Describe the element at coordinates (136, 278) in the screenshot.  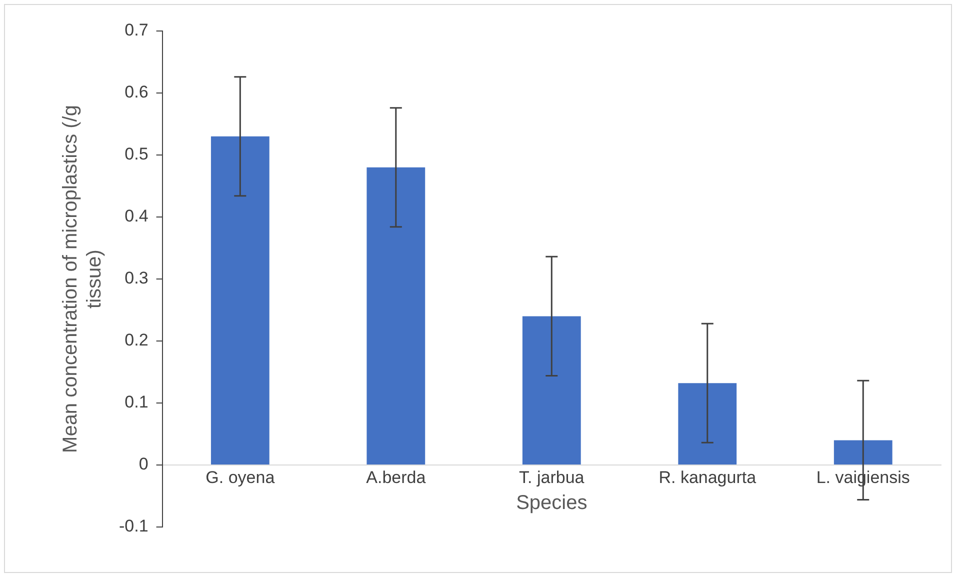
I see `y-tick-label: 0.3` at that location.